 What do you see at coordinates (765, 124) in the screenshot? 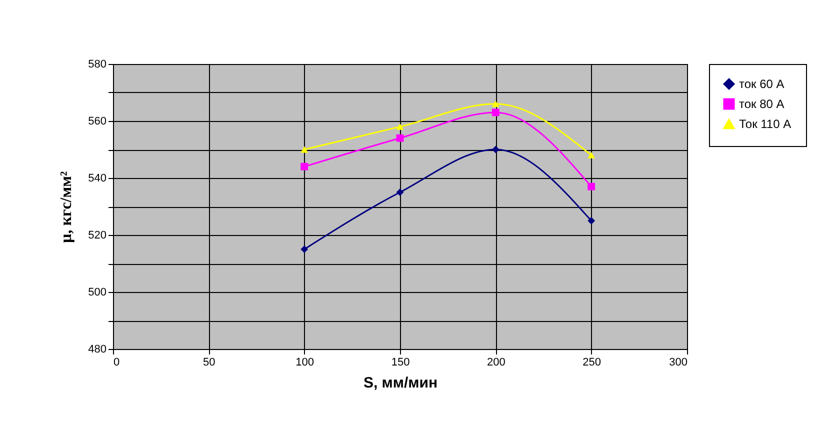
I see `legend-label: Ток 110 А` at bounding box center [765, 124].